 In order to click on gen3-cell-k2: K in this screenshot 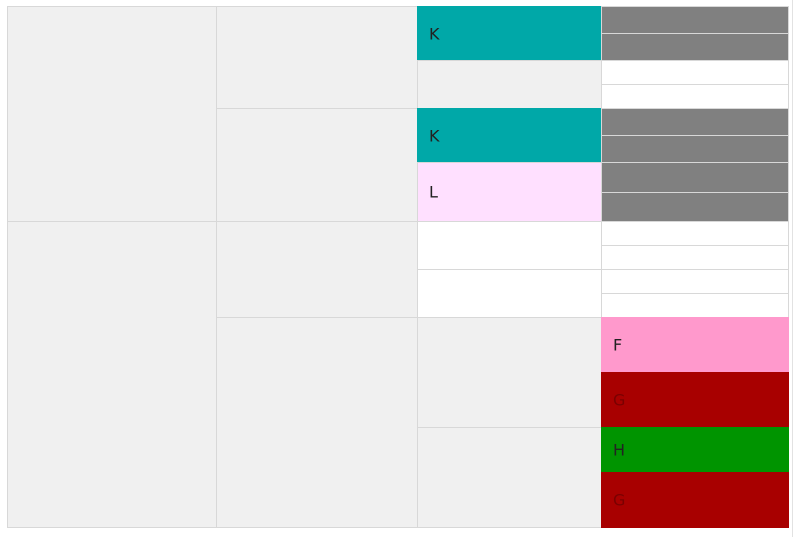, I will do `click(509, 135)`.